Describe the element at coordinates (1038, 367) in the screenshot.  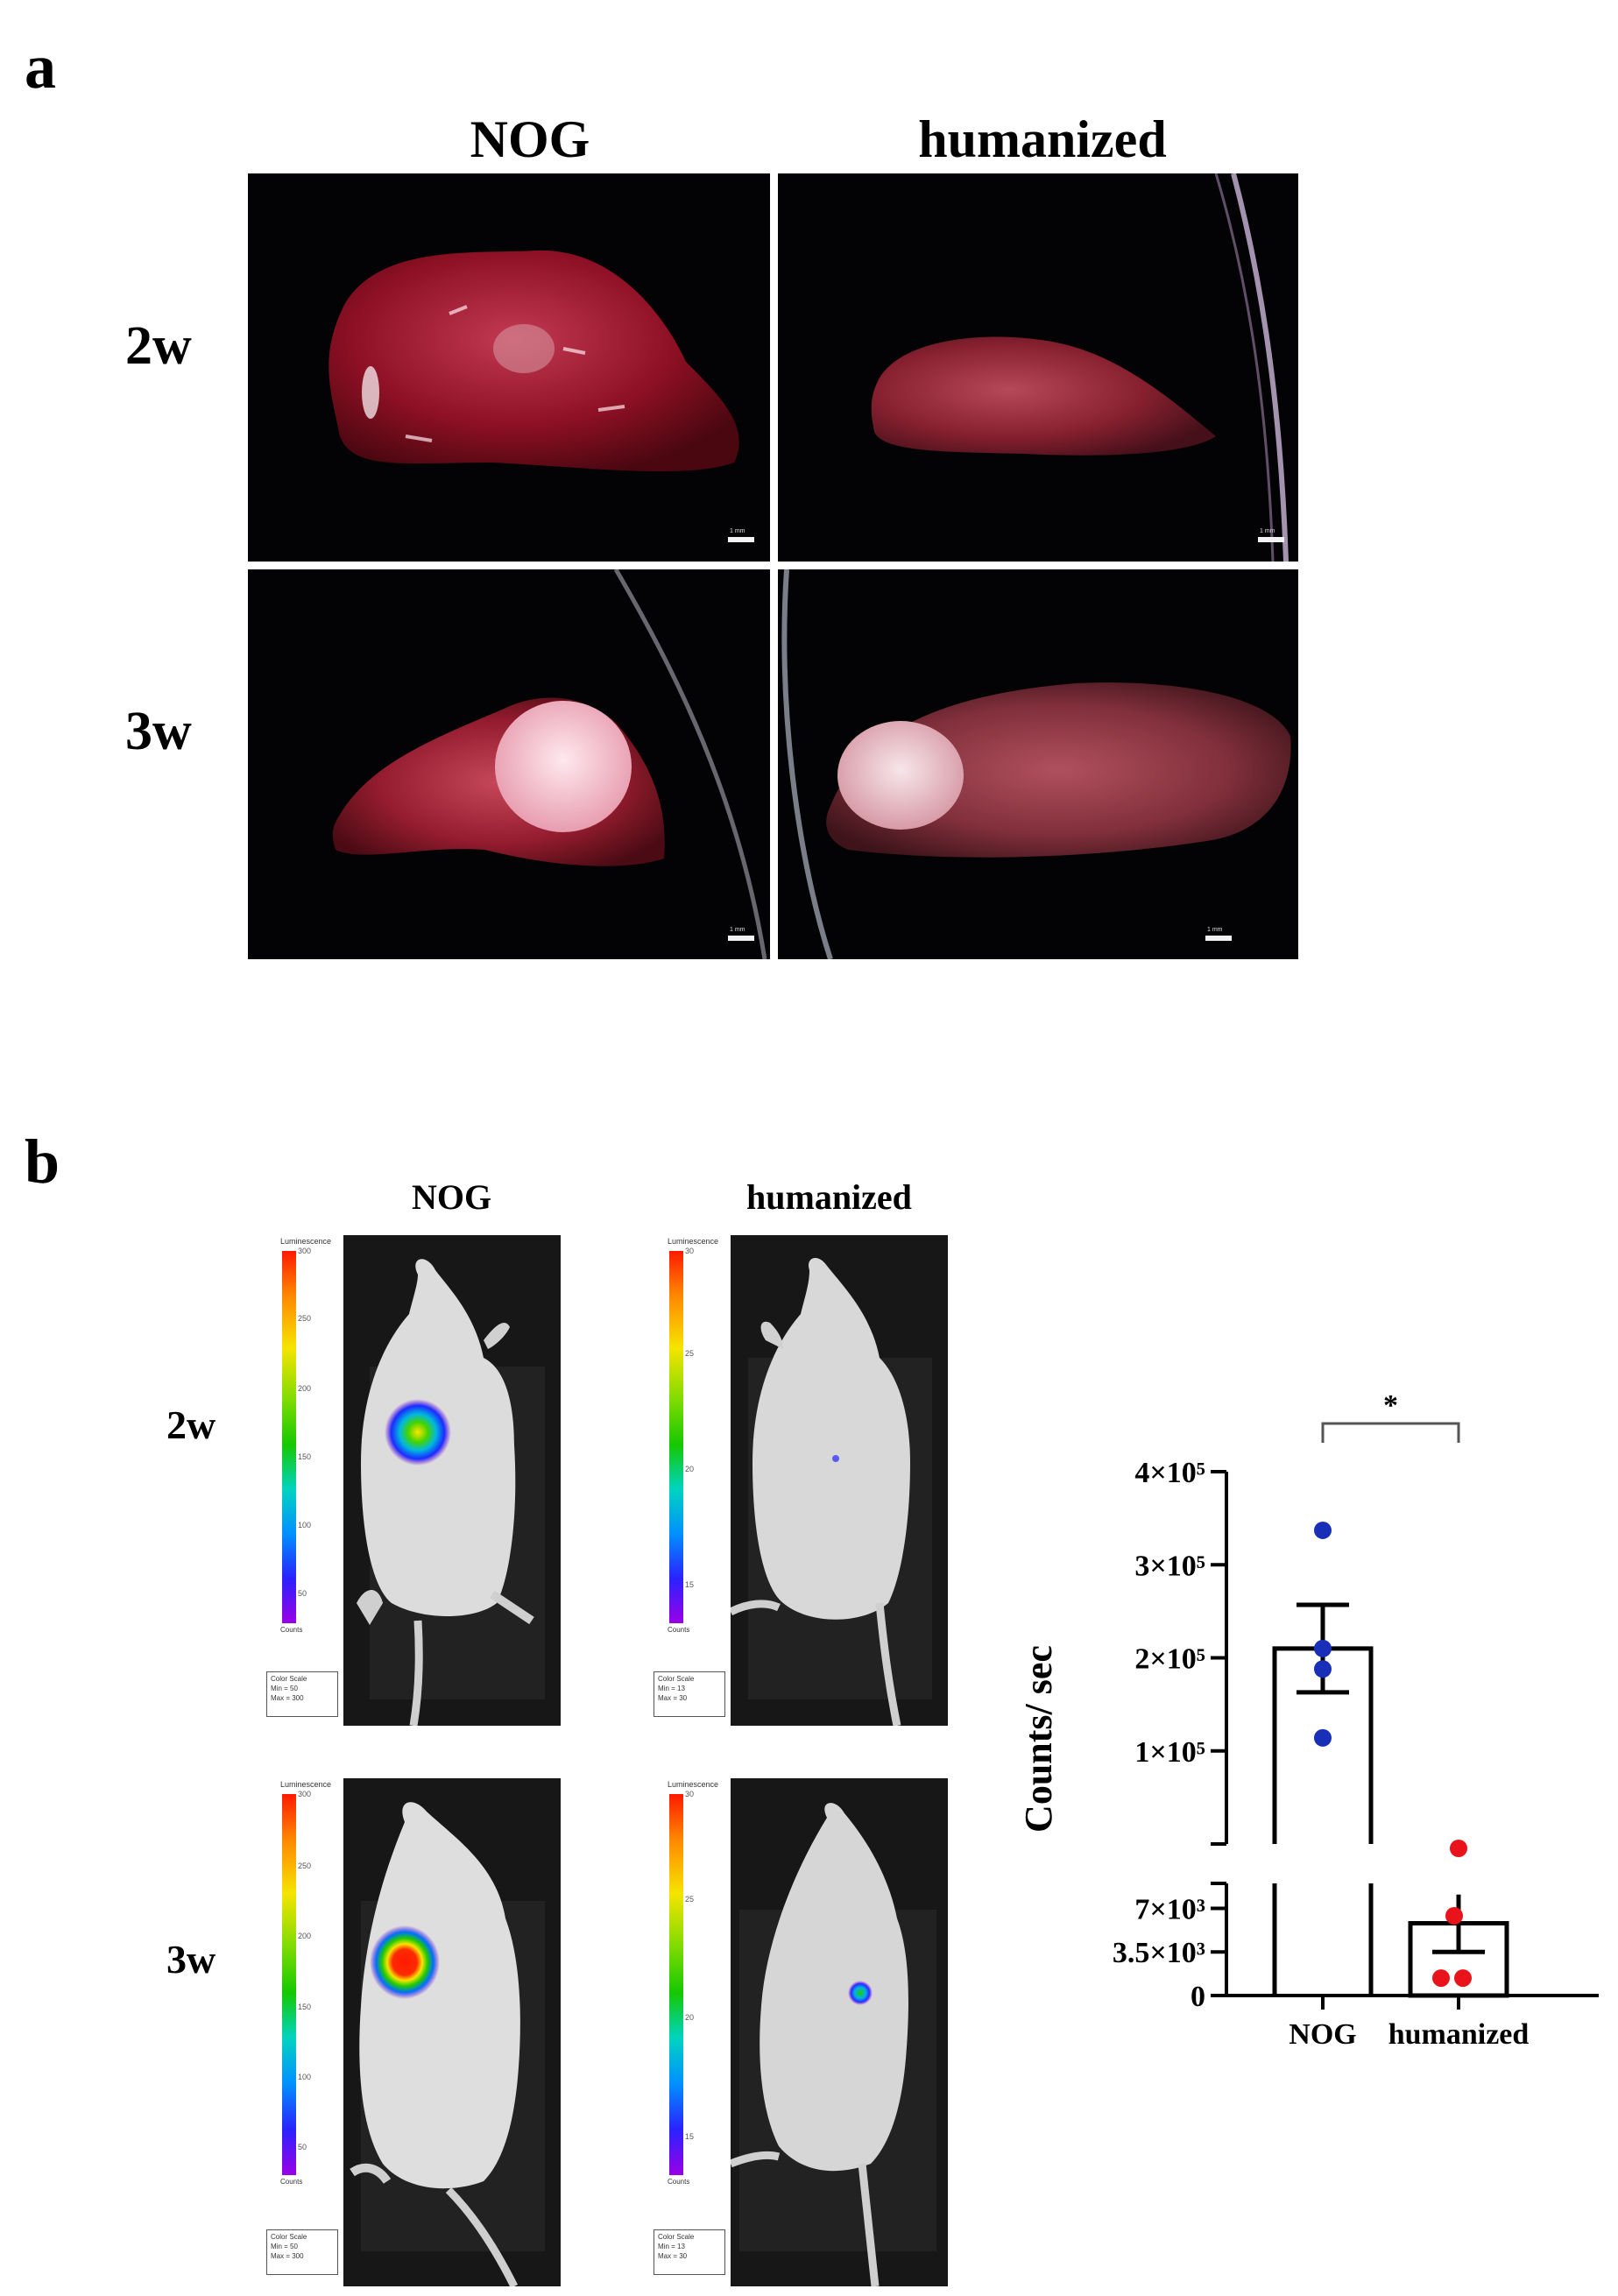
I see `photo-2w-humanized: 1 mm` at that location.